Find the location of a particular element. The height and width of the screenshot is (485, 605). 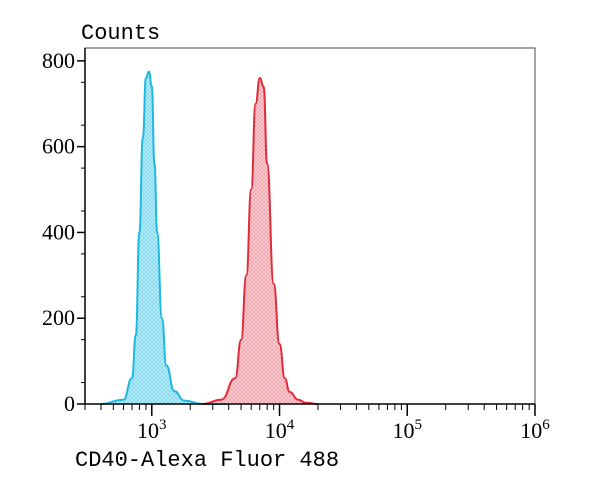

series-0-outline is located at coordinates (164, 237).